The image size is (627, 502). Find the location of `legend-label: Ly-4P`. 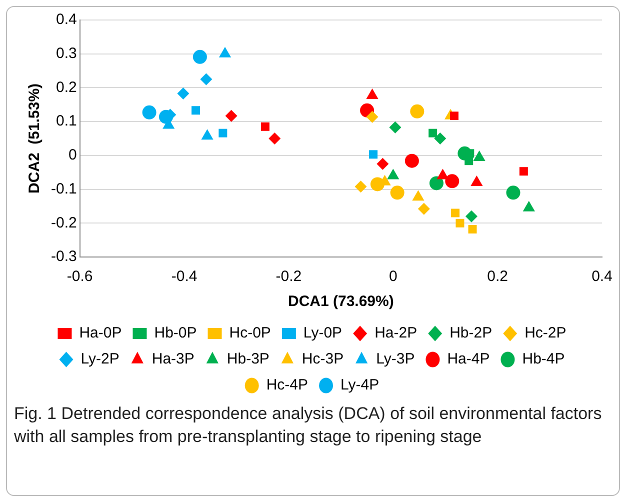

legend-label: Ly-4P is located at coordinates (360, 385).